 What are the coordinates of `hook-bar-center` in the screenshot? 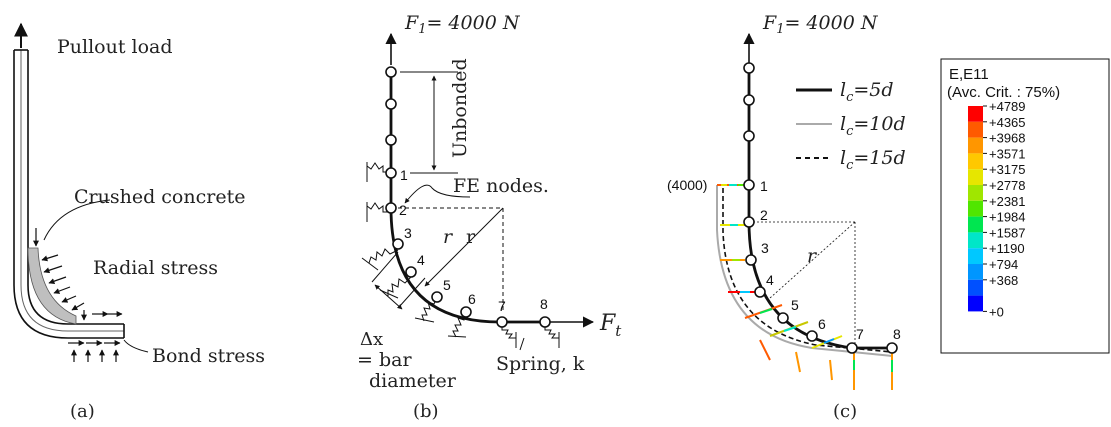 It's located at (72, 191).